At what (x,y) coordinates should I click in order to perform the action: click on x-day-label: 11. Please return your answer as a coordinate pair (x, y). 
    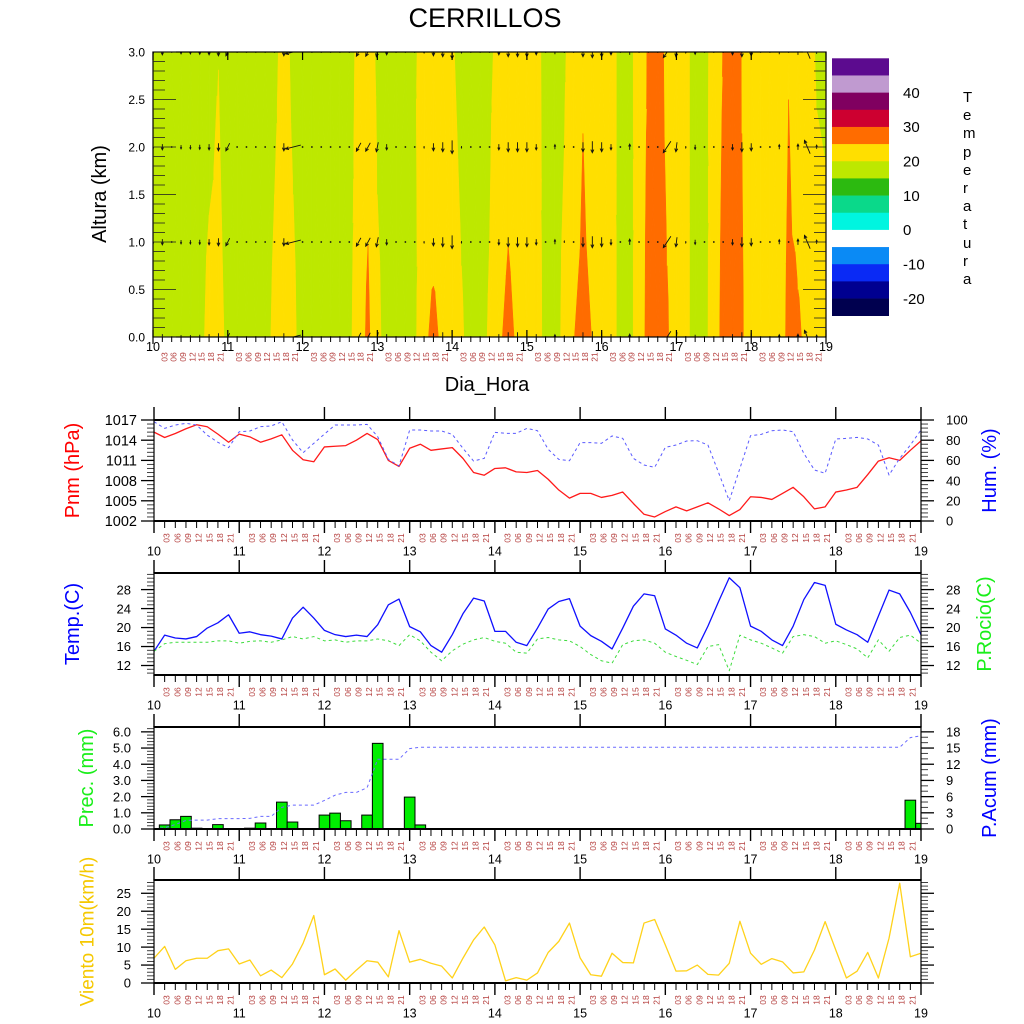
    Looking at the image, I should click on (239, 860).